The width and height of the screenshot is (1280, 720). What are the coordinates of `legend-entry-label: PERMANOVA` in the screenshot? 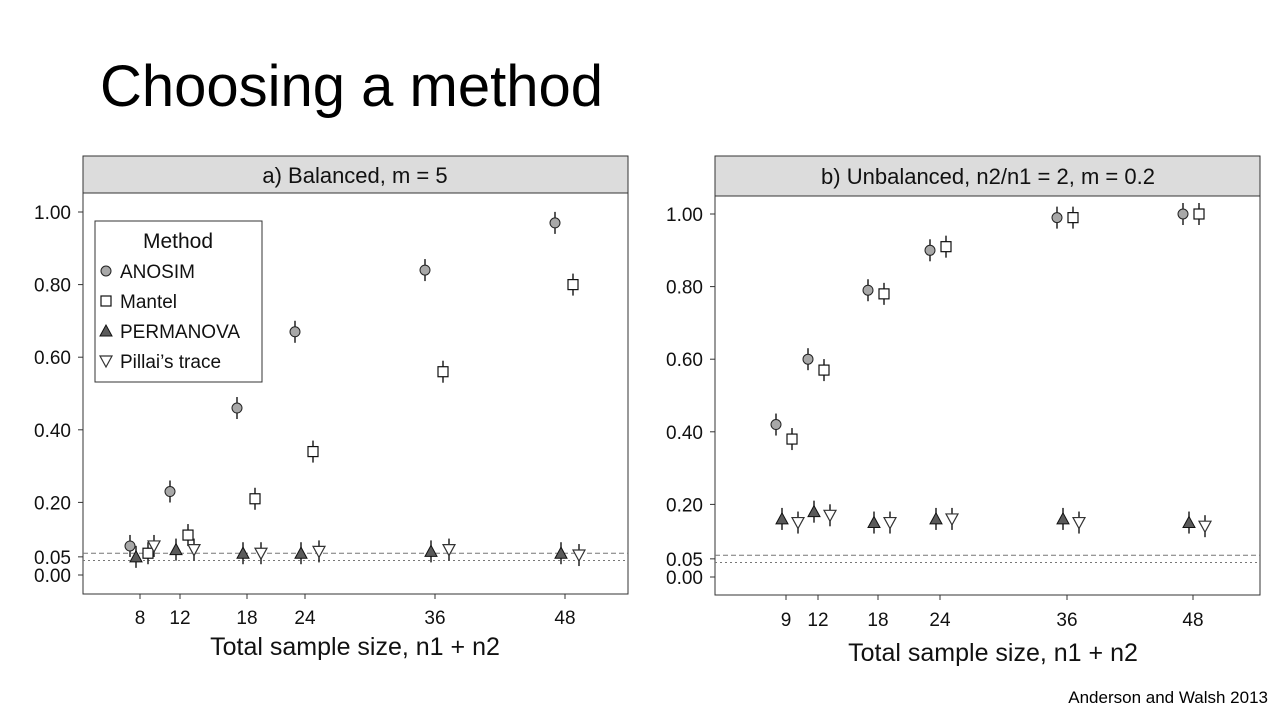 It's located at (180, 332).